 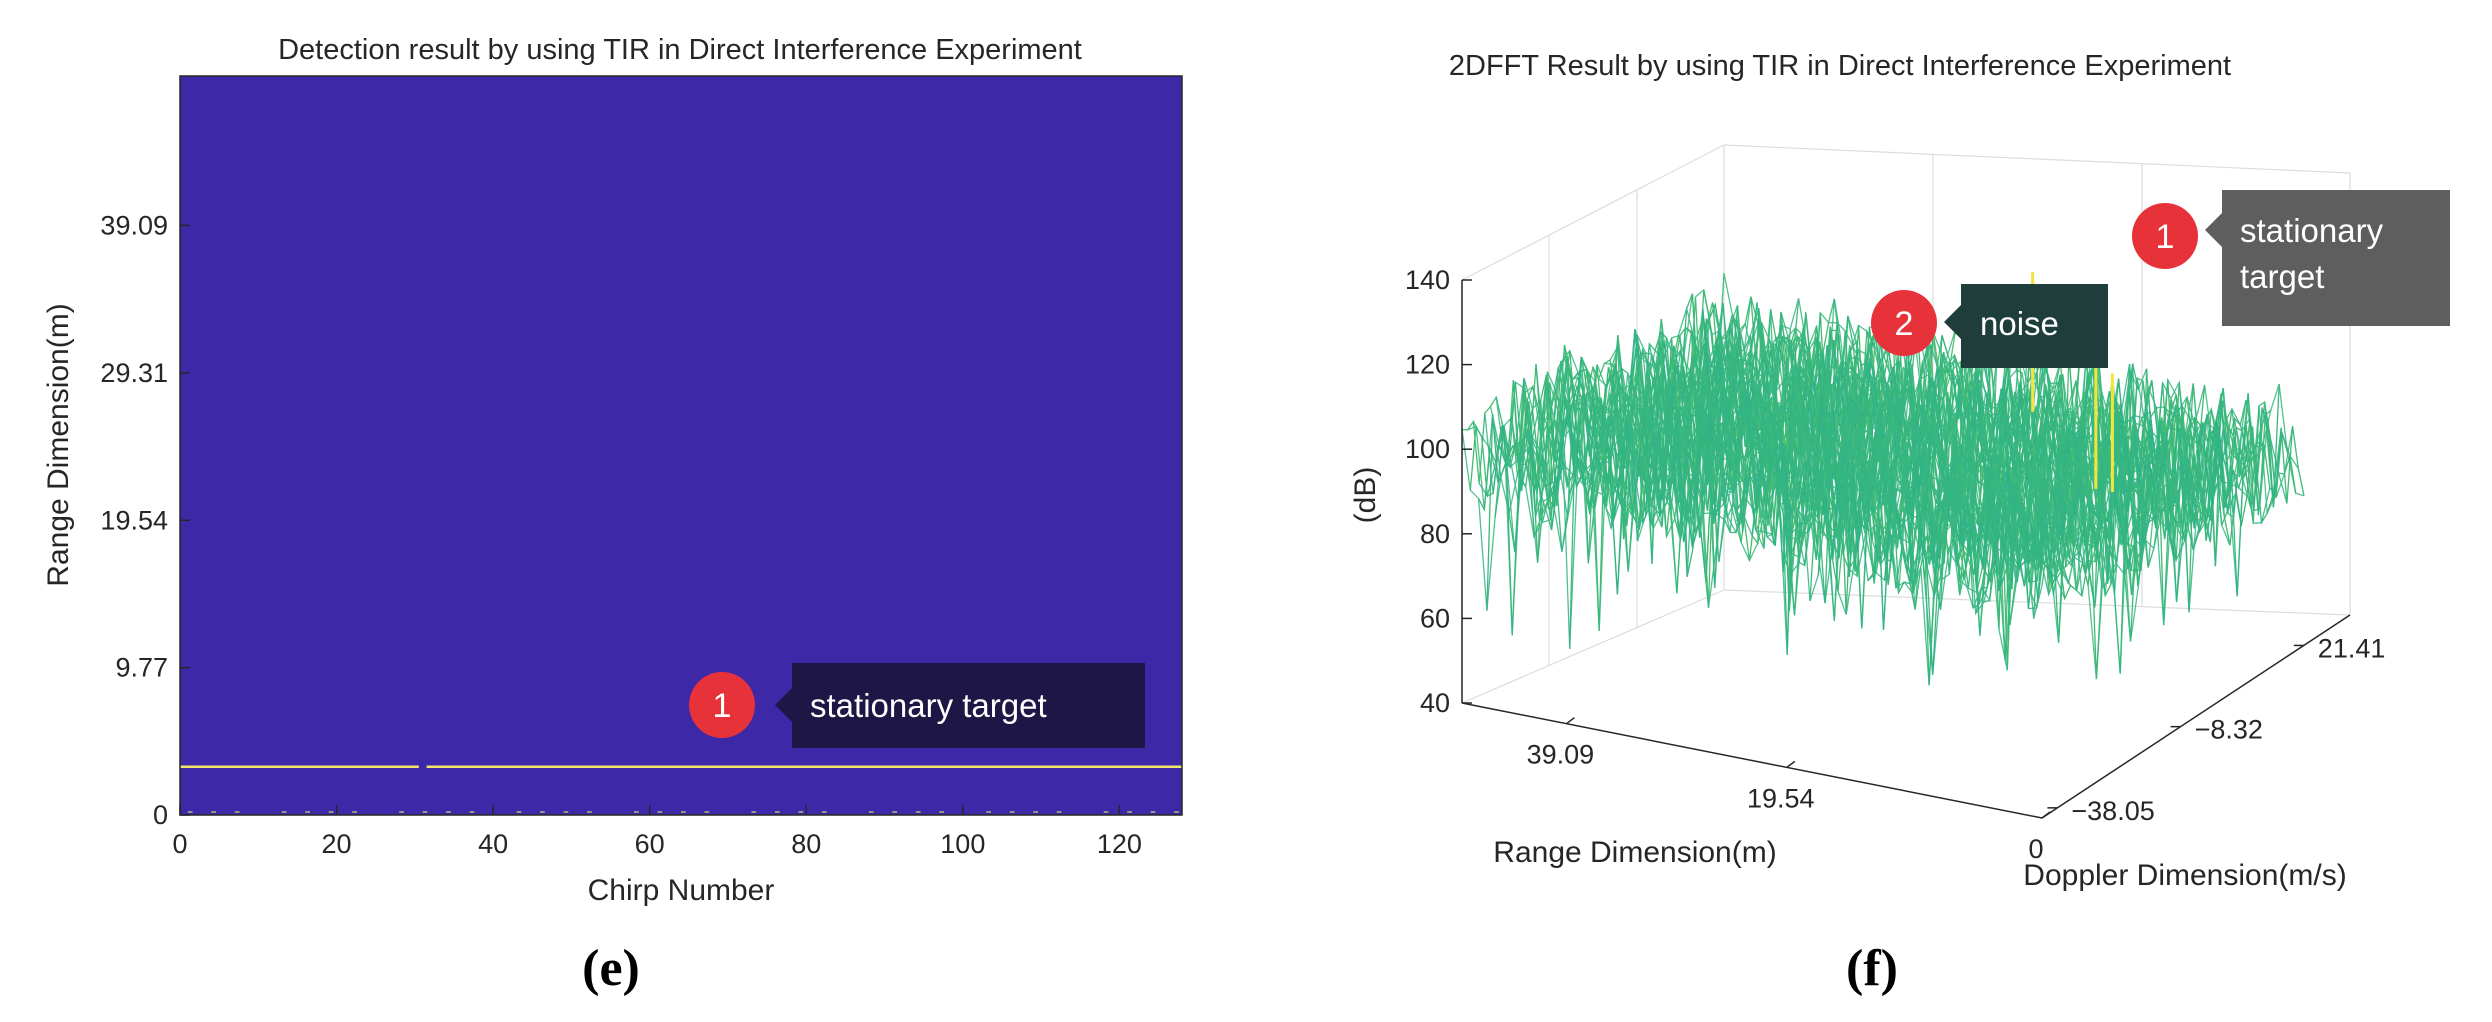 I want to click on callout-box-f2, so click(x=2026, y=326).